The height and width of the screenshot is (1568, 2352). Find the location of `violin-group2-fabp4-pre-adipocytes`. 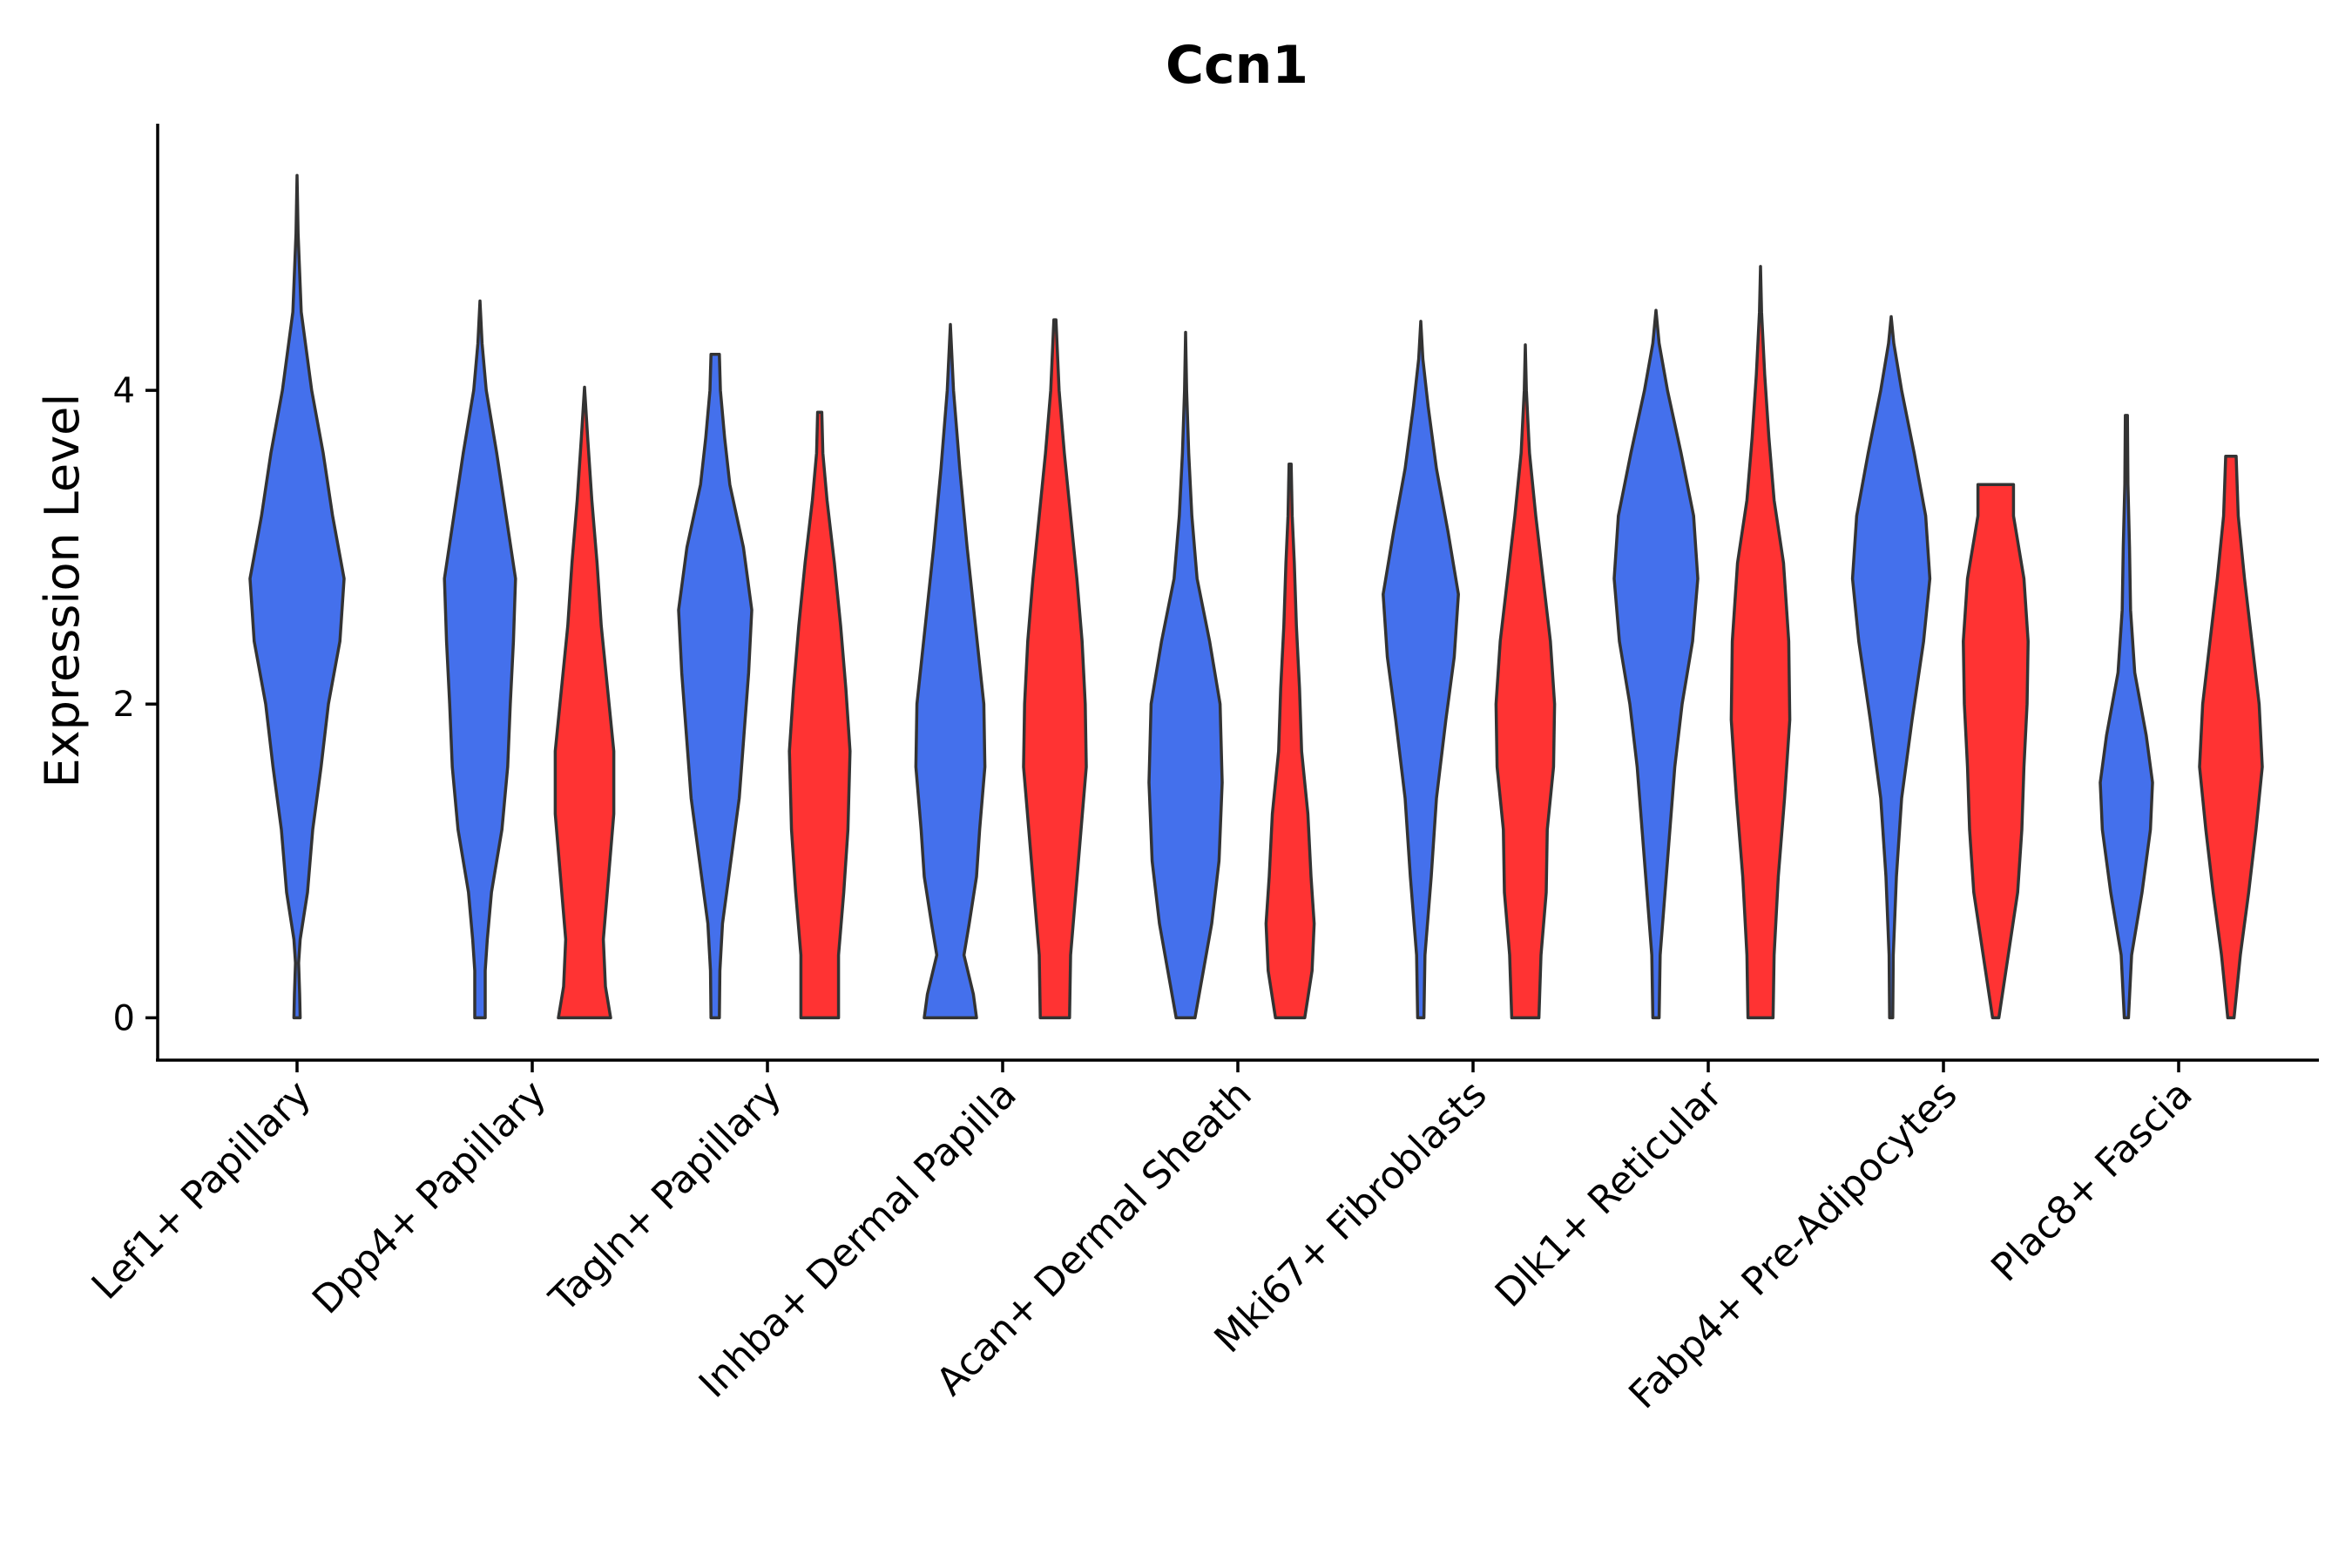

violin-group2-fabp4-pre-adipocytes is located at coordinates (1996, 751).